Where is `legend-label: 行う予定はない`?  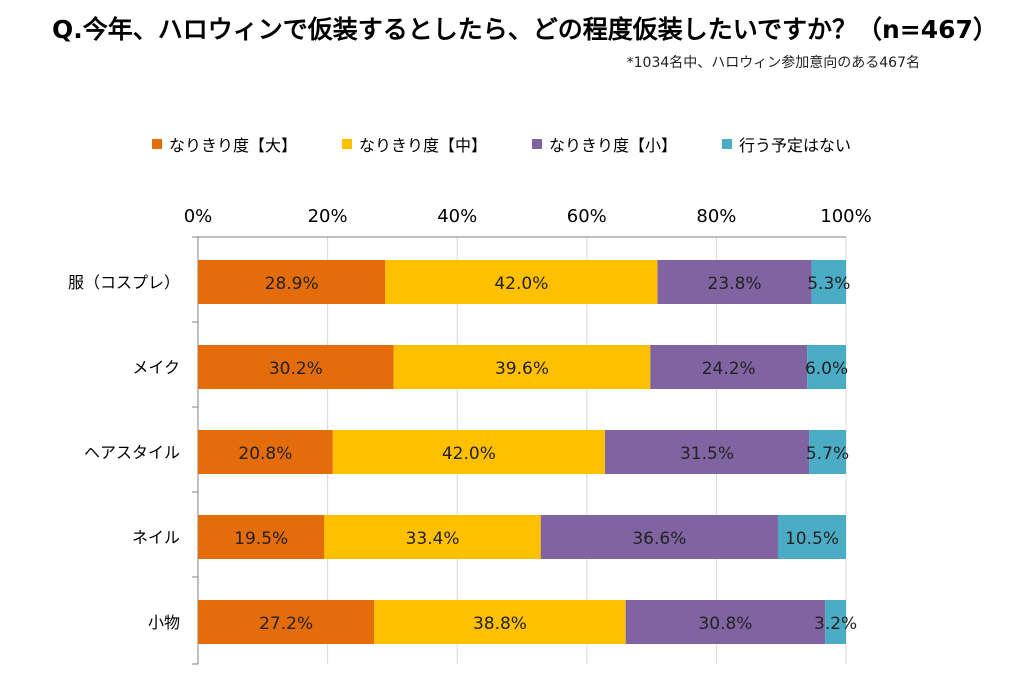 legend-label: 行う予定はない is located at coordinates (795, 145).